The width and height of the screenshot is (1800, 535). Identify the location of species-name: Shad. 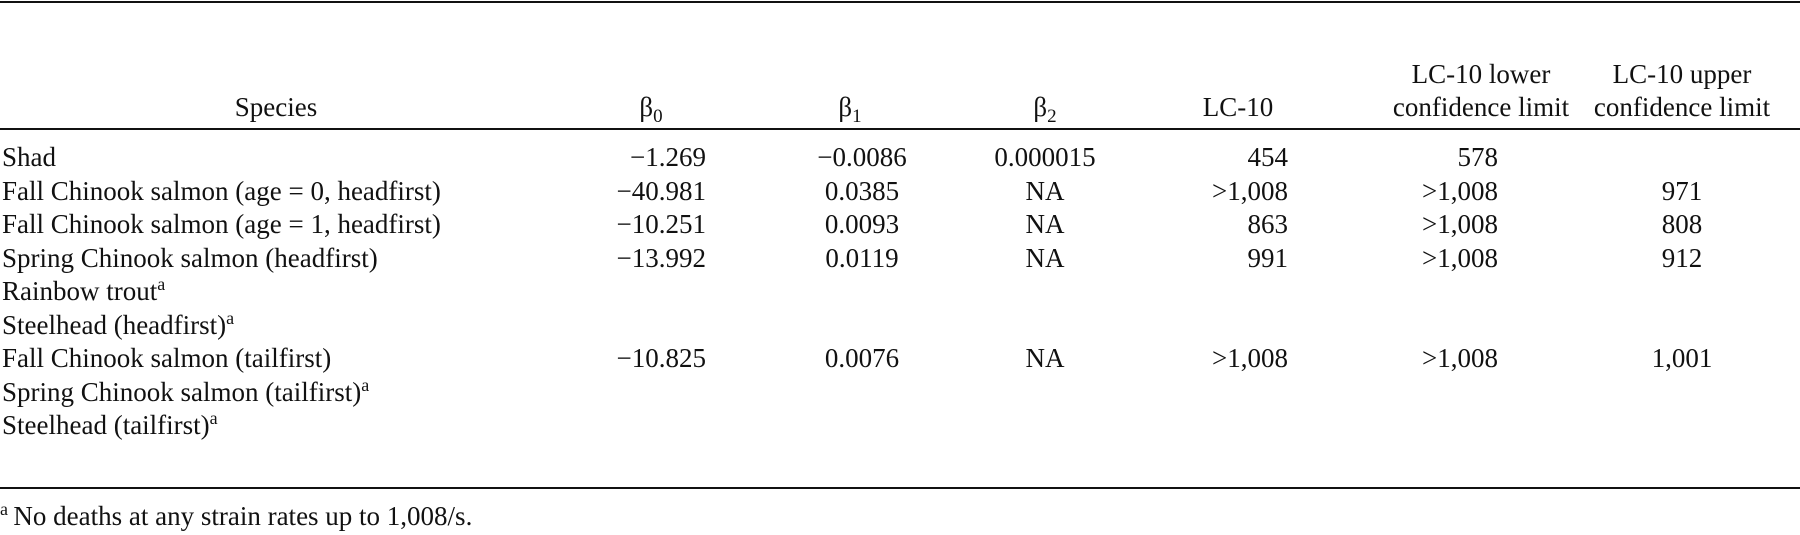
(29, 157).